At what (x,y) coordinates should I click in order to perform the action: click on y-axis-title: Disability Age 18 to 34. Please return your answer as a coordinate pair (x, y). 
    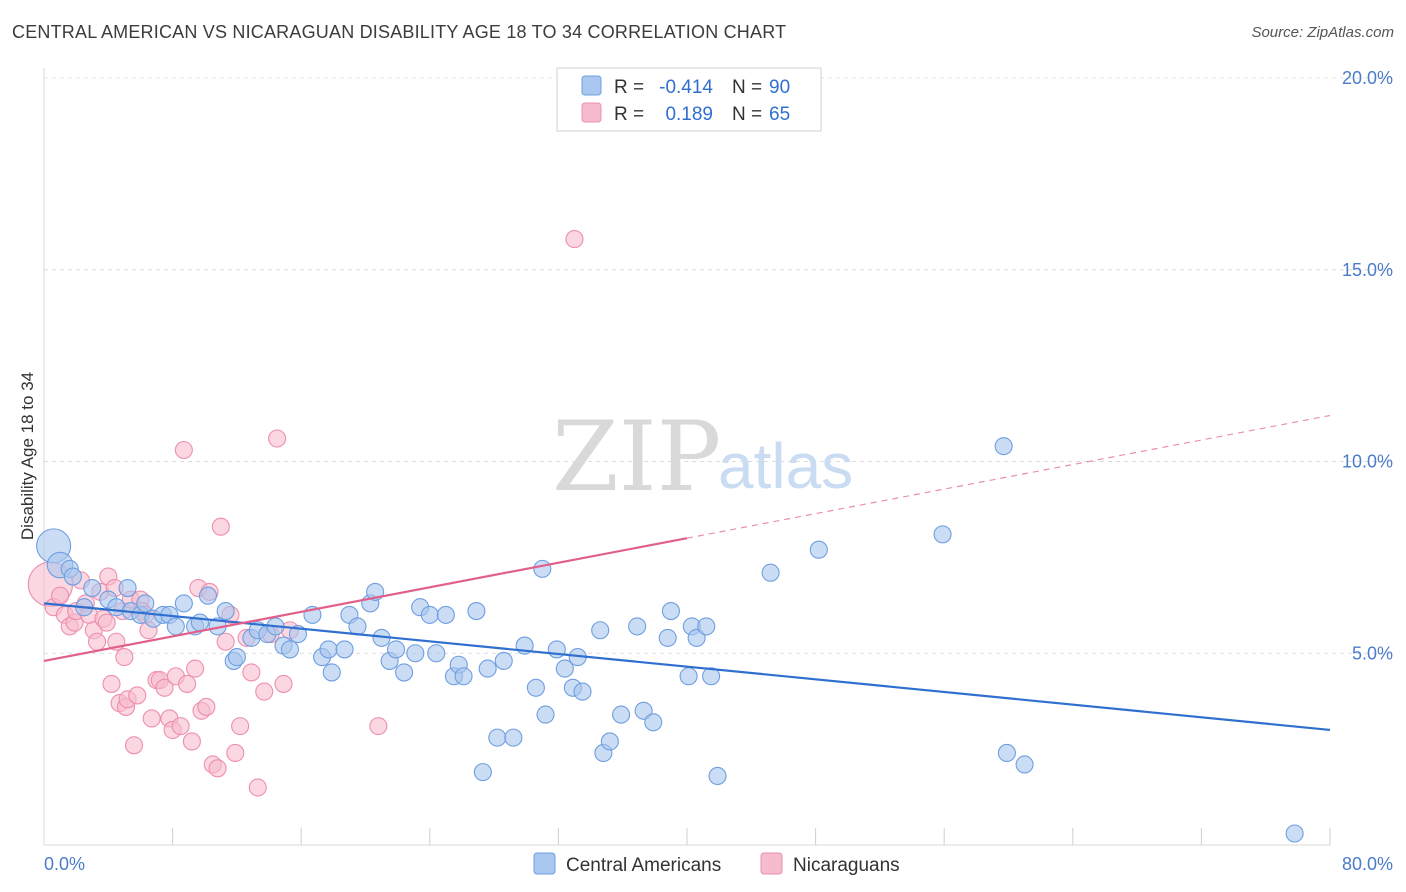
    Looking at the image, I should click on (27, 456).